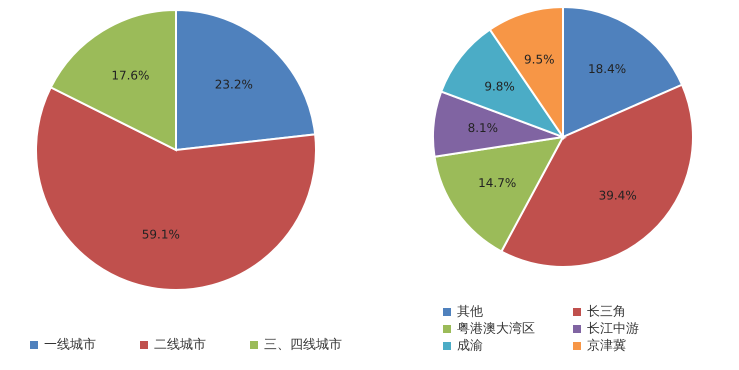  What do you see at coordinates (303, 345) in the screenshot?
I see `legend-label: 三、四线城市` at bounding box center [303, 345].